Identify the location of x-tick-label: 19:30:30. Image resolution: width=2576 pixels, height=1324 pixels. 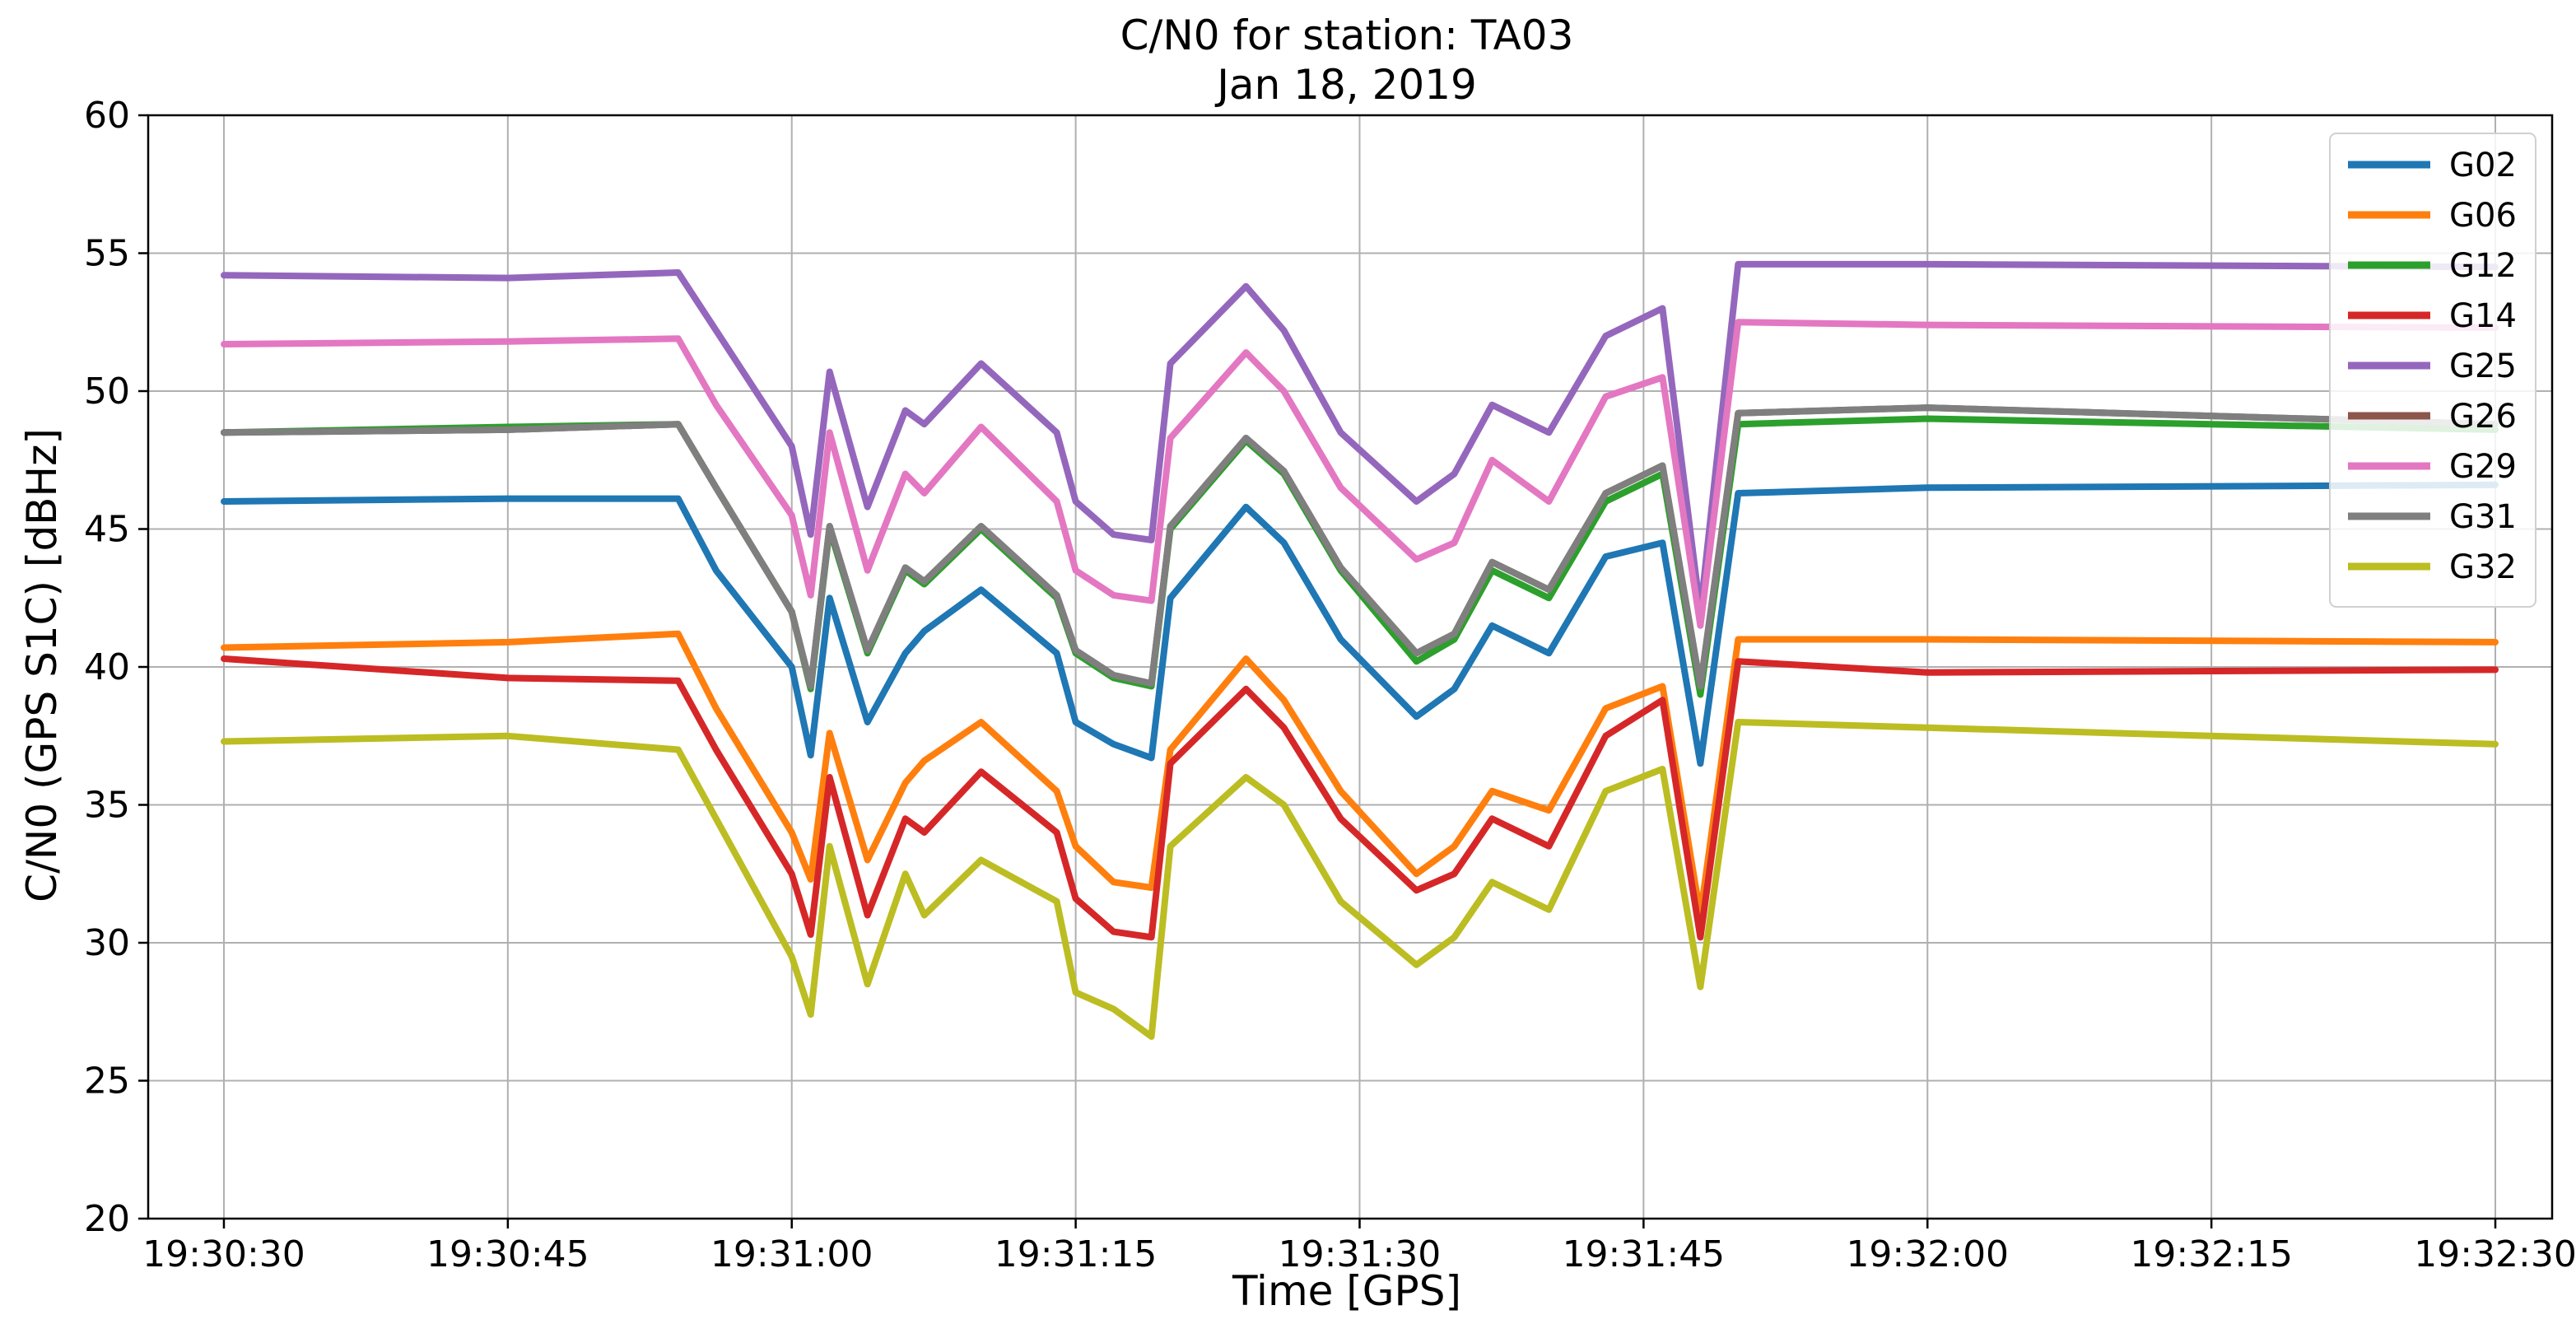
(223, 1254).